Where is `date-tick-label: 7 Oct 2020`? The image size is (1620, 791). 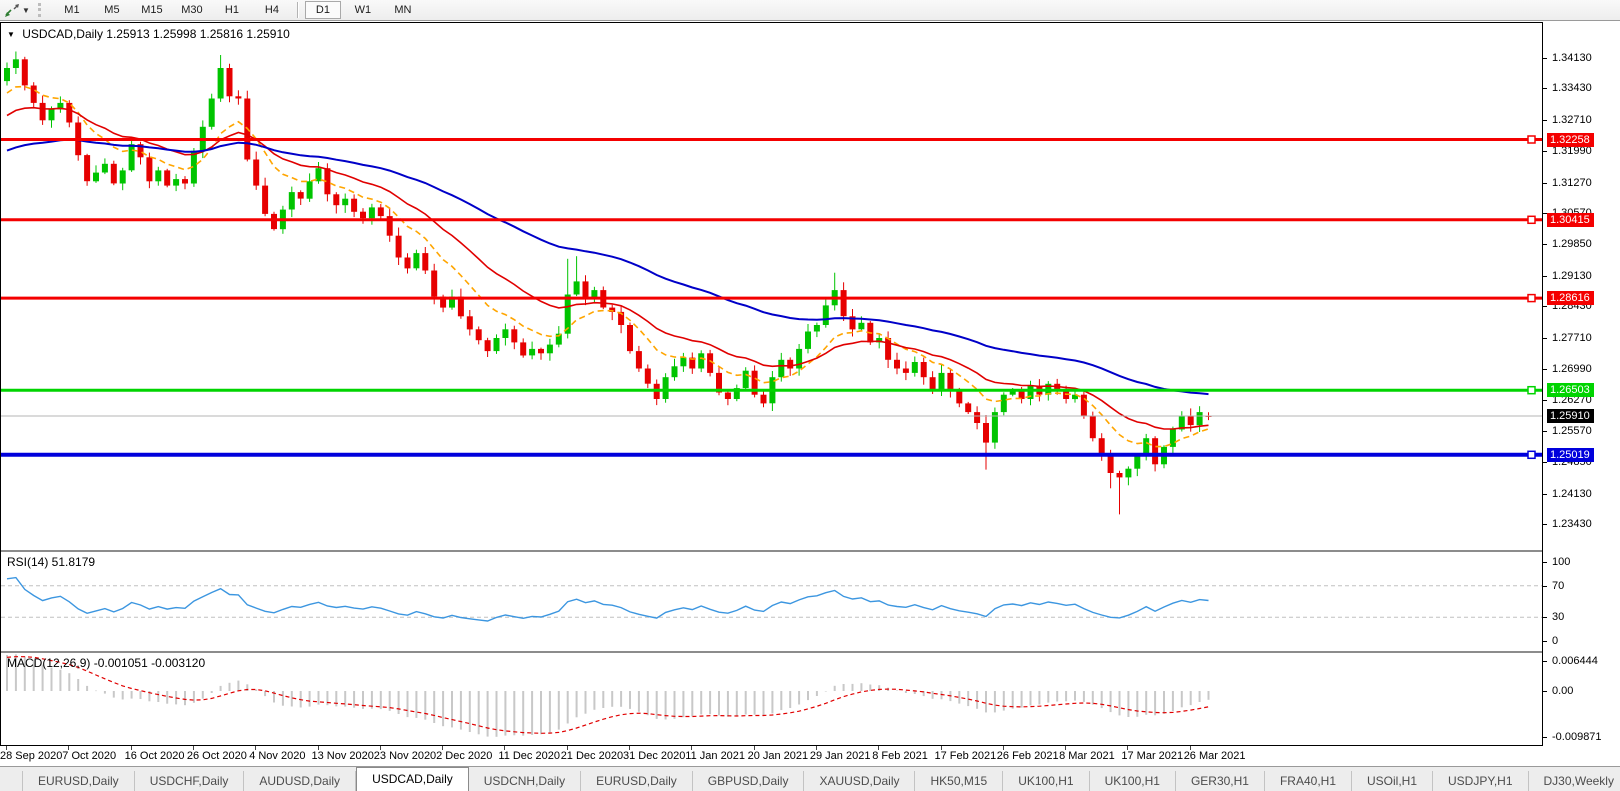
date-tick-label: 7 Oct 2020 is located at coordinates (89, 756).